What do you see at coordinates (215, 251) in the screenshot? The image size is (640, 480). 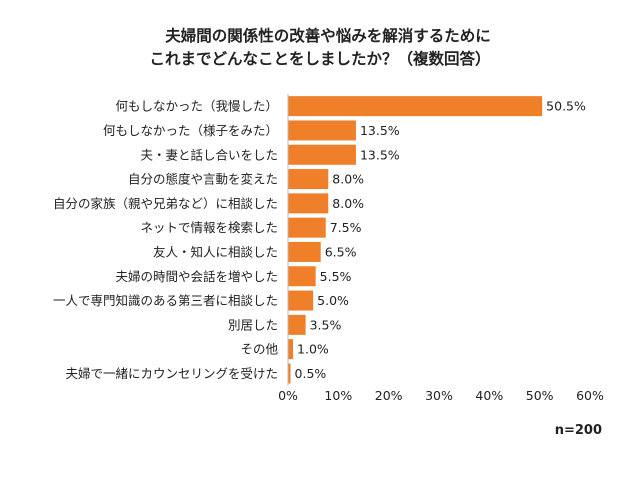 I see `category-label: 友人・知人に相談した` at bounding box center [215, 251].